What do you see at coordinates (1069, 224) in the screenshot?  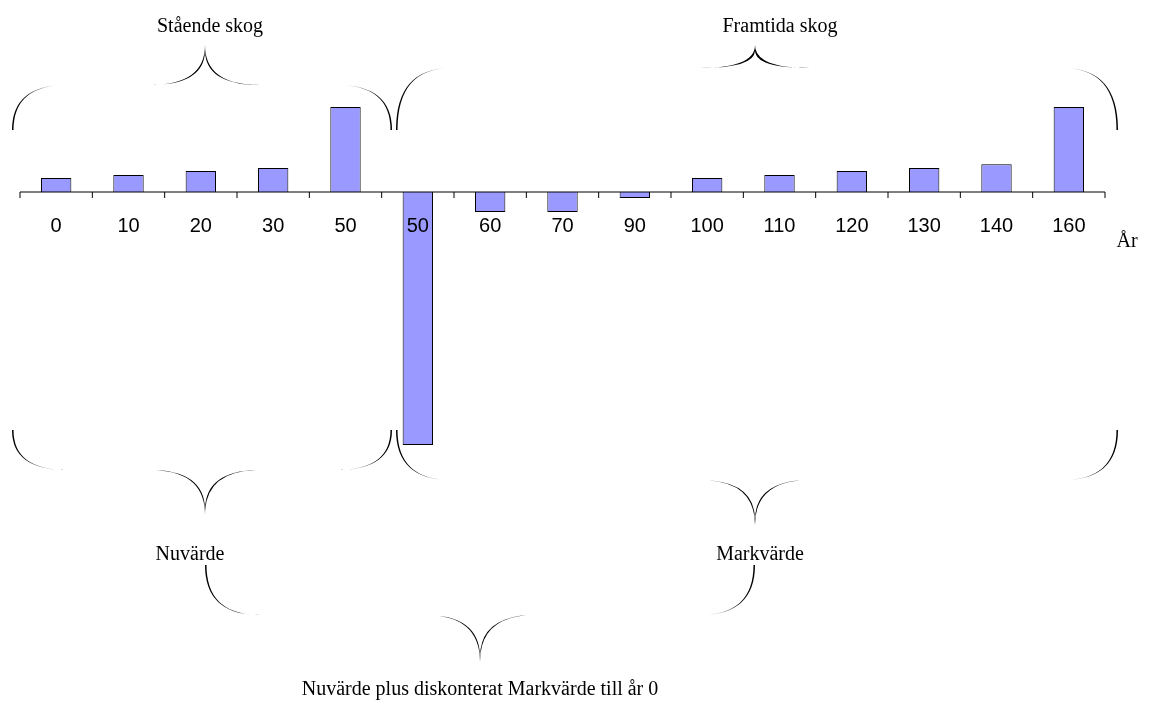 I see `x-tick-label: 160` at bounding box center [1069, 224].